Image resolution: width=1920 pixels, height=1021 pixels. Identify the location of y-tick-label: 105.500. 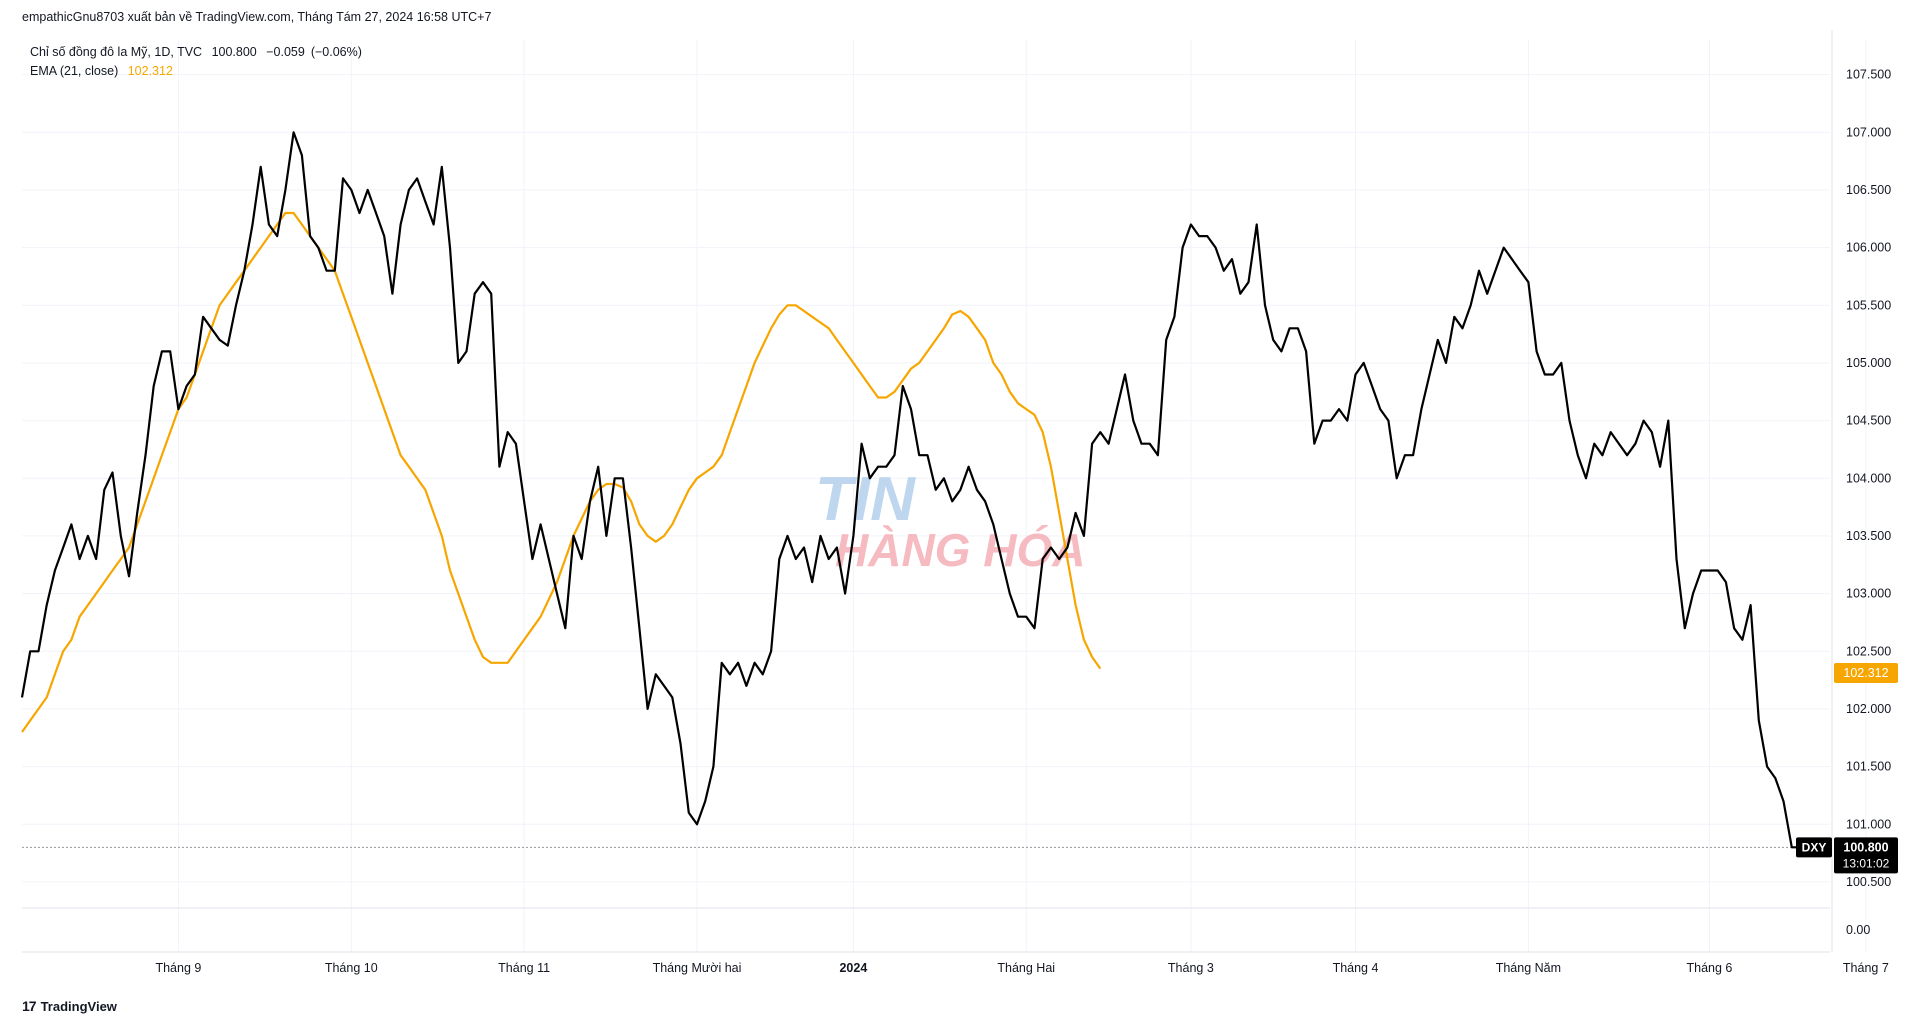
(1868, 305).